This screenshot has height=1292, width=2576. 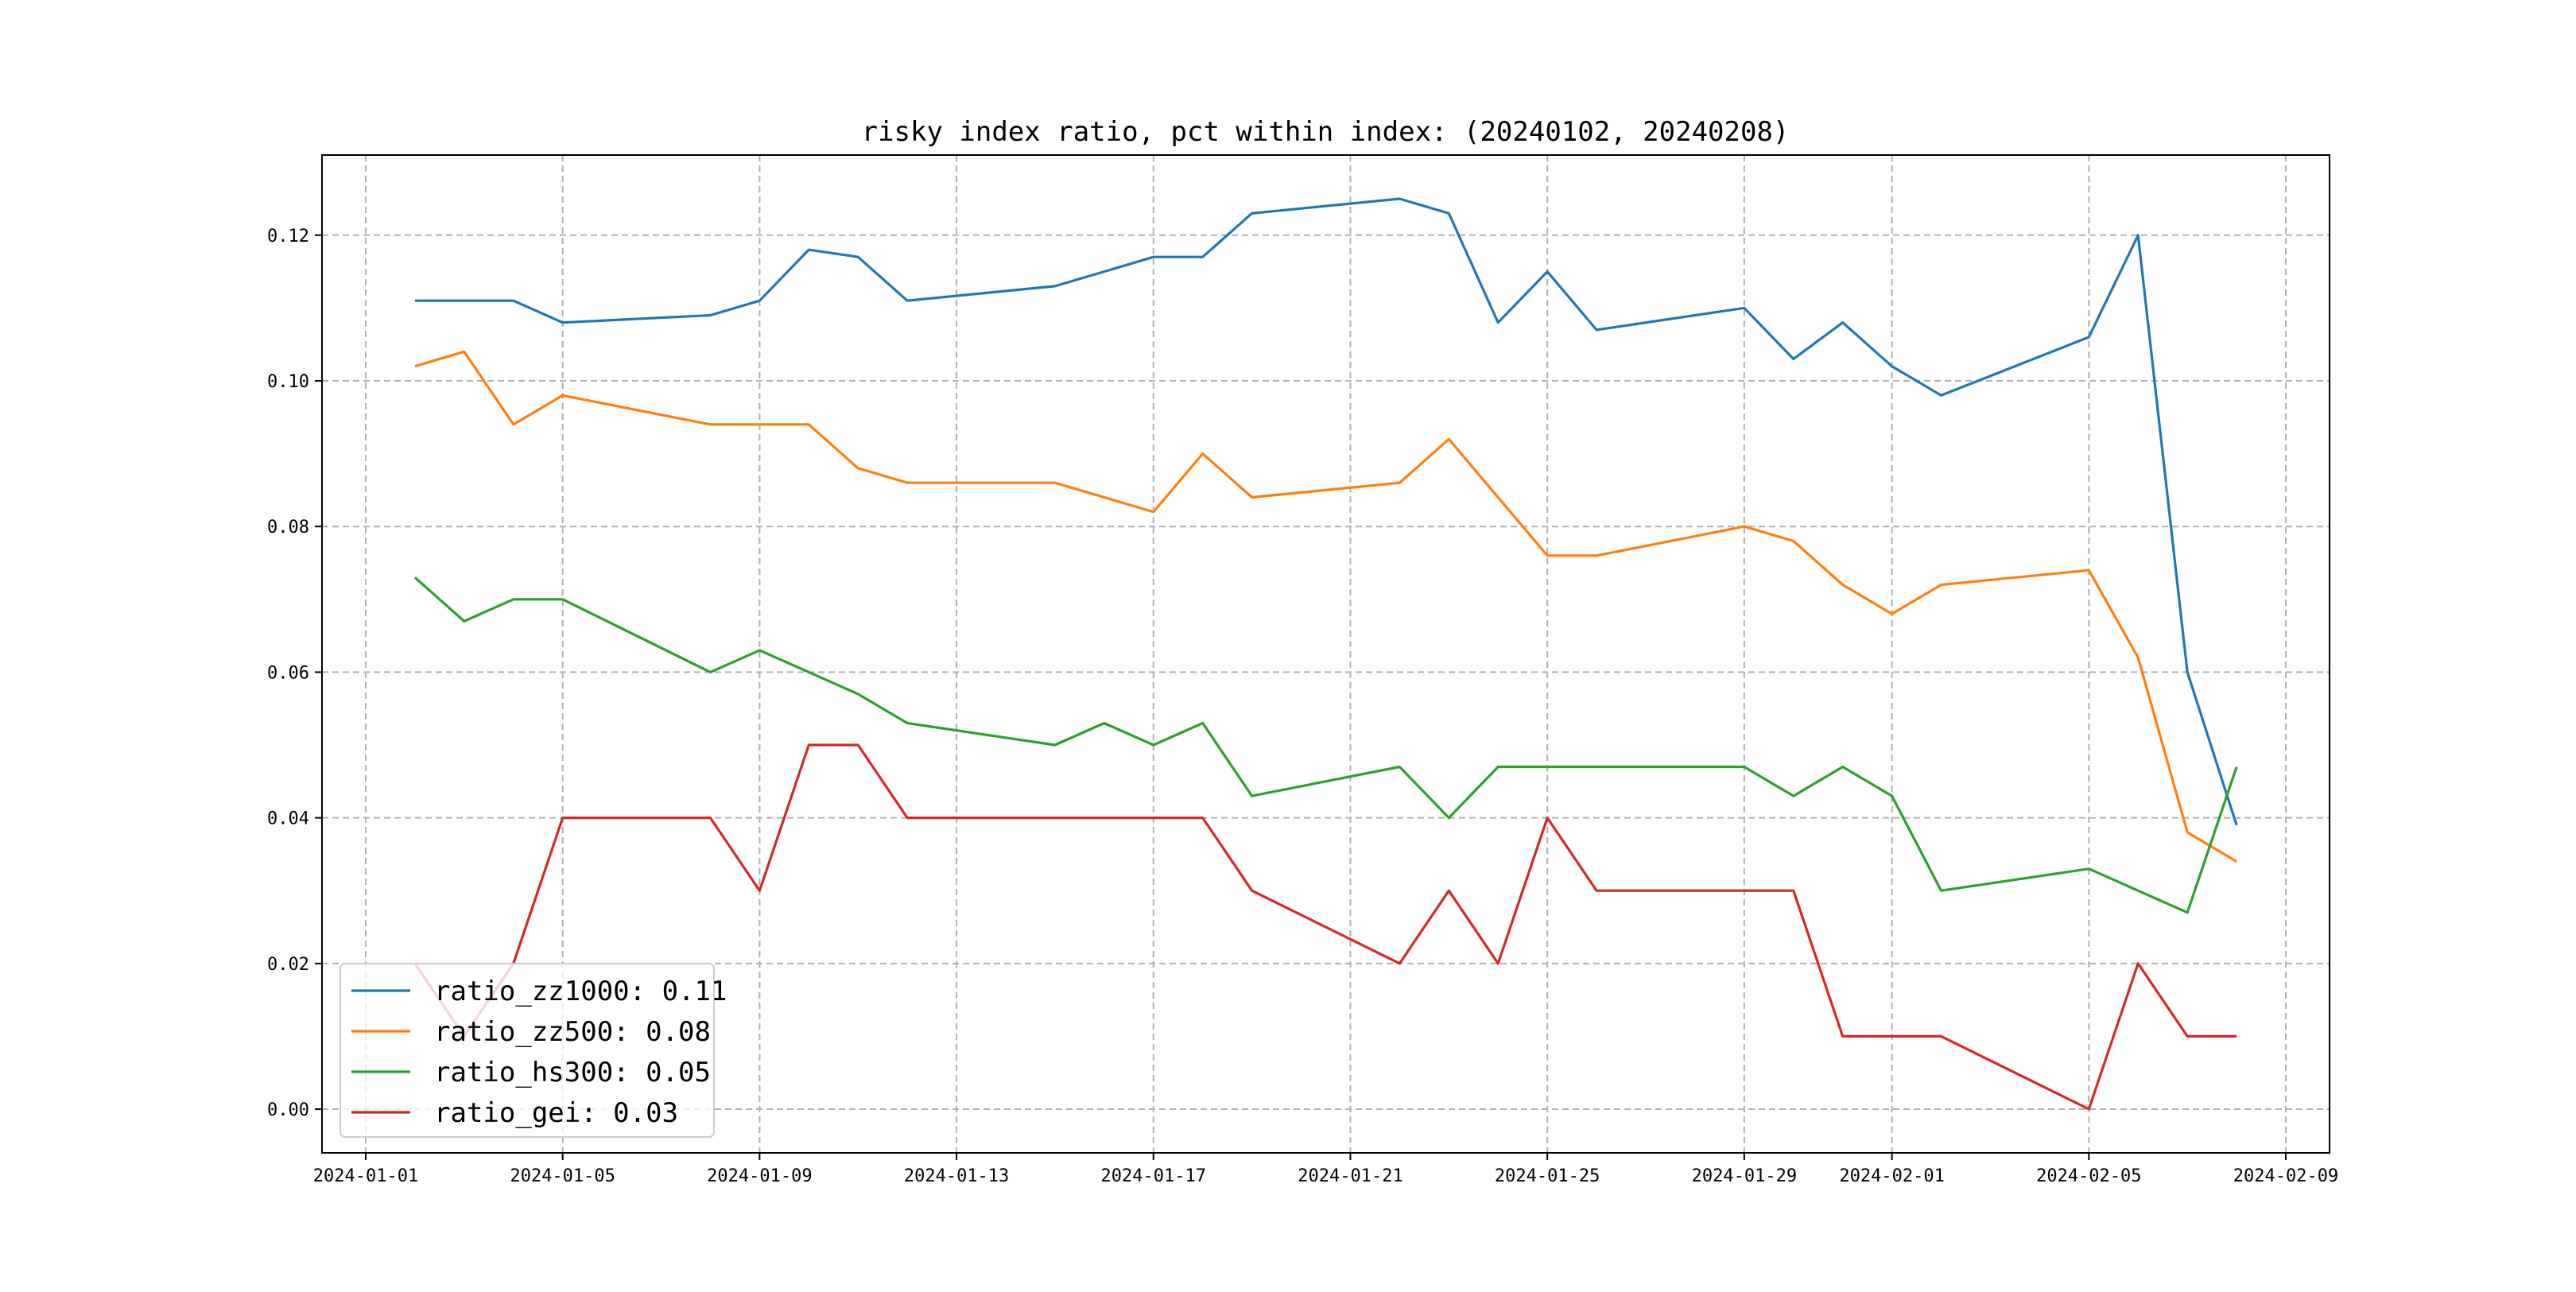 What do you see at coordinates (288, 528) in the screenshot?
I see `y-tick-label: 0.08` at bounding box center [288, 528].